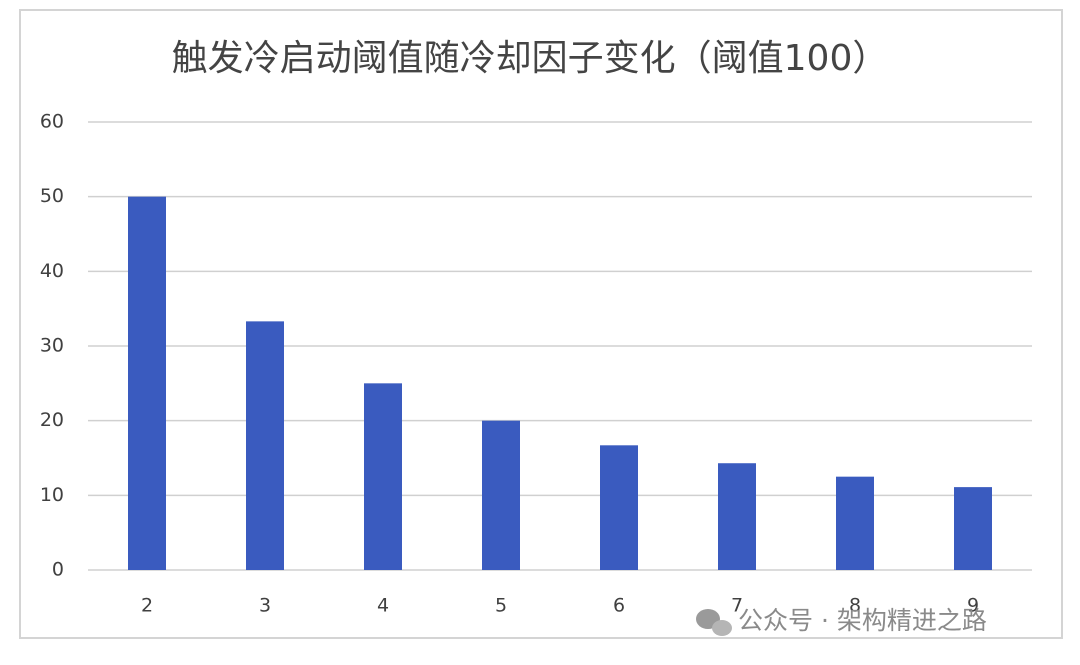 The width and height of the screenshot is (1080, 665). What do you see at coordinates (619, 606) in the screenshot?
I see `x-tick-label: 6` at bounding box center [619, 606].